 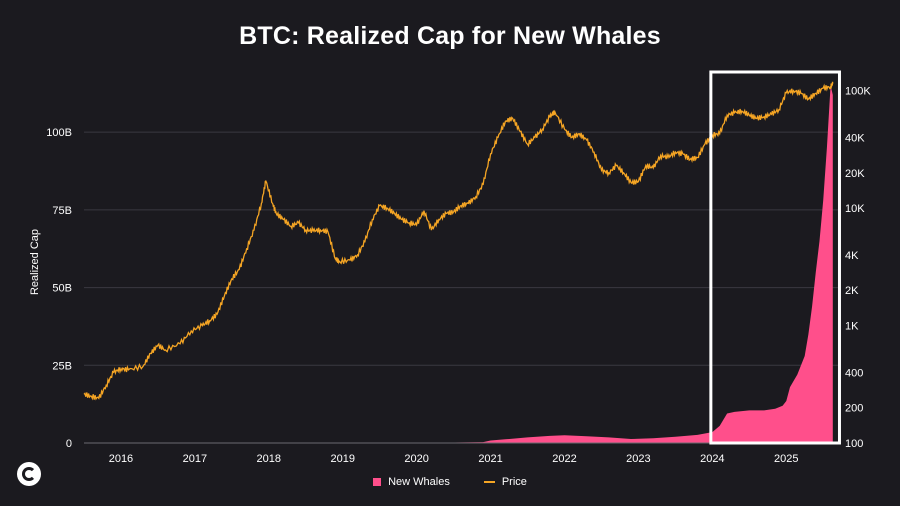 What do you see at coordinates (419, 482) in the screenshot?
I see `legend-label-new-whales: New Whales` at bounding box center [419, 482].